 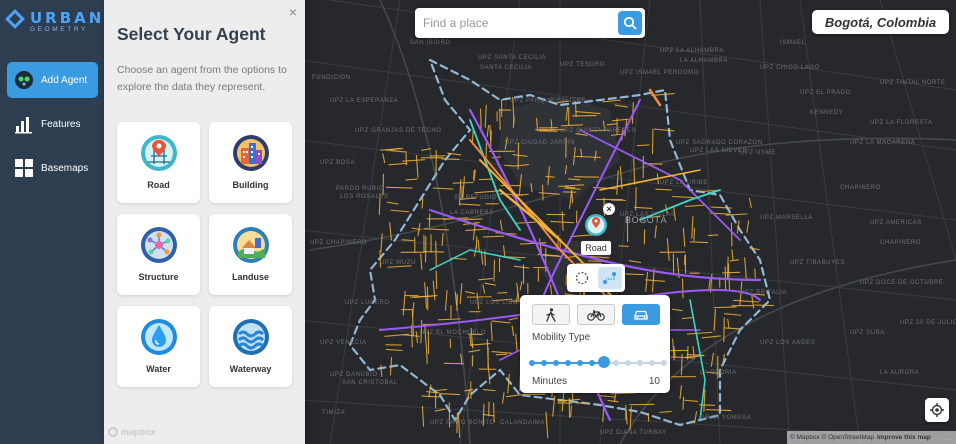 I want to click on radius-mode-button, so click(x=582, y=278).